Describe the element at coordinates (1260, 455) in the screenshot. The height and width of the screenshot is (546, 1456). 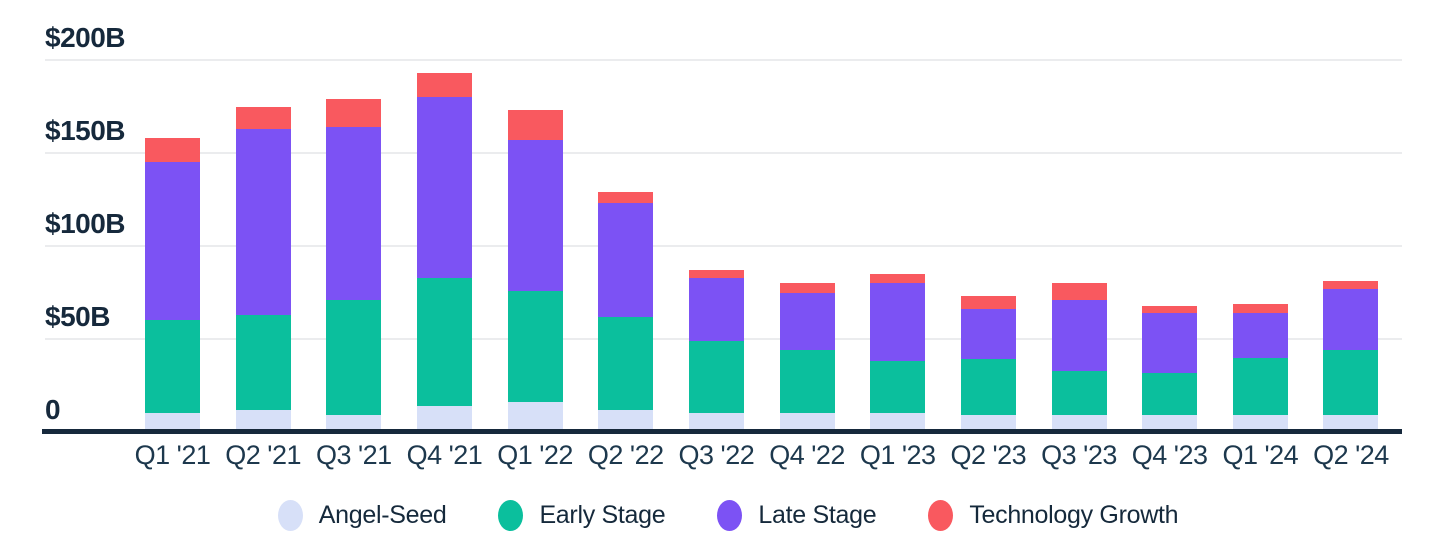
I see `x-axis-tick-label: Q1 '24` at that location.